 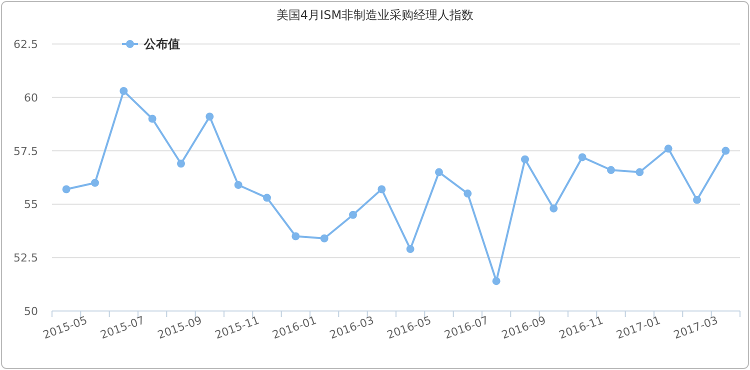 I want to click on y-tick-label: 57.5, so click(x=26, y=151).